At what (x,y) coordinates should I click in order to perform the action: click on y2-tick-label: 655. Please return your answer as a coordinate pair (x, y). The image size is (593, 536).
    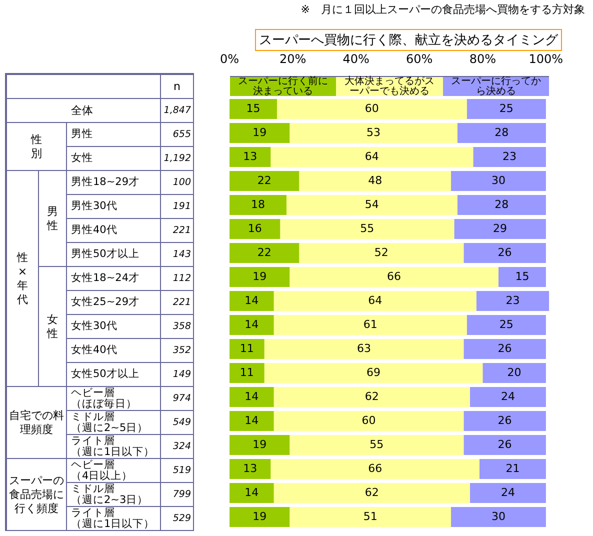
    Looking at the image, I should click on (177, 135).